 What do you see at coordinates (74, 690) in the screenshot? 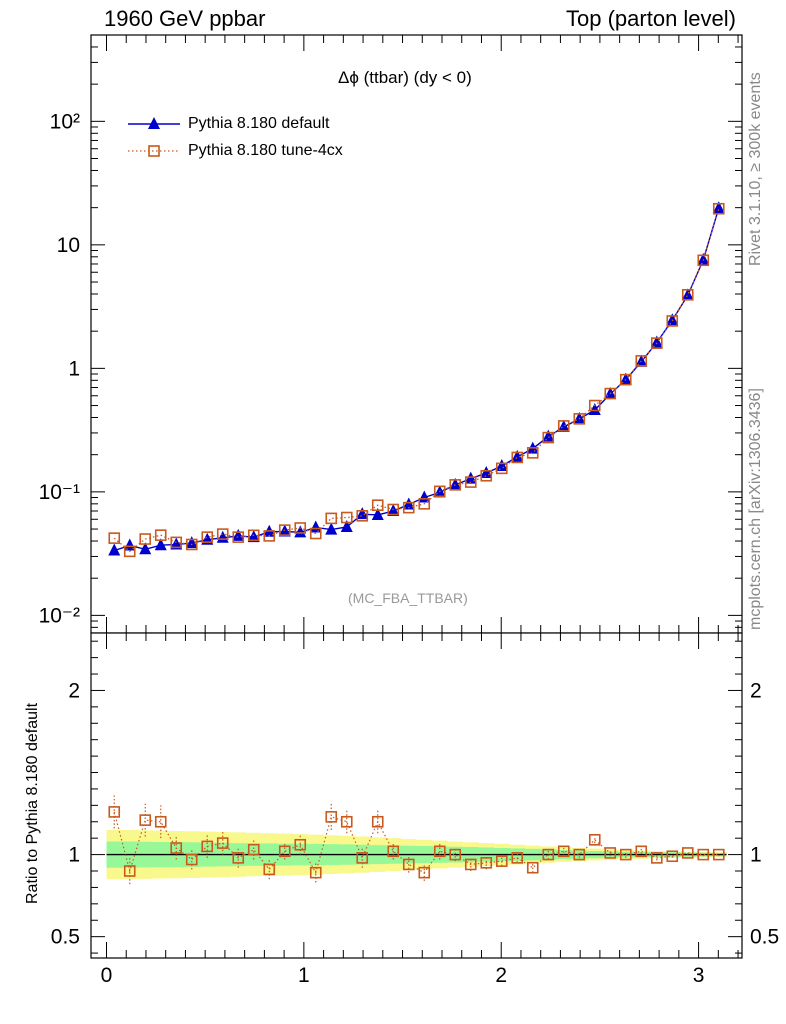
I see `ratio-y-tick-label-left: 2` at bounding box center [74, 690].